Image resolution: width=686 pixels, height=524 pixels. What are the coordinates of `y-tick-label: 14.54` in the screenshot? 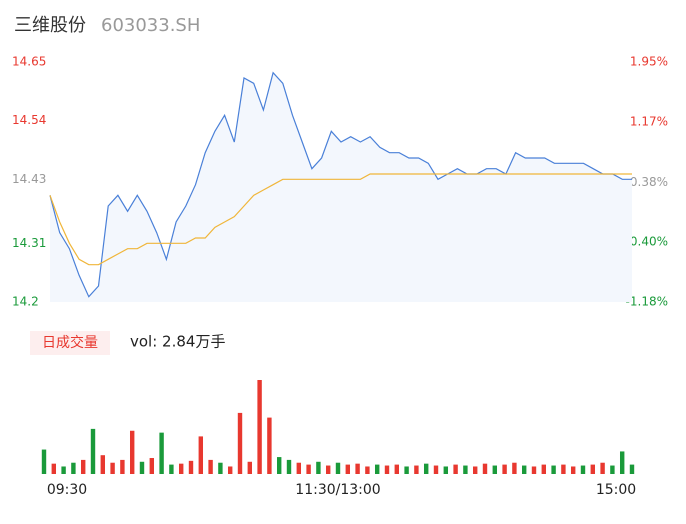 It's located at (29, 120).